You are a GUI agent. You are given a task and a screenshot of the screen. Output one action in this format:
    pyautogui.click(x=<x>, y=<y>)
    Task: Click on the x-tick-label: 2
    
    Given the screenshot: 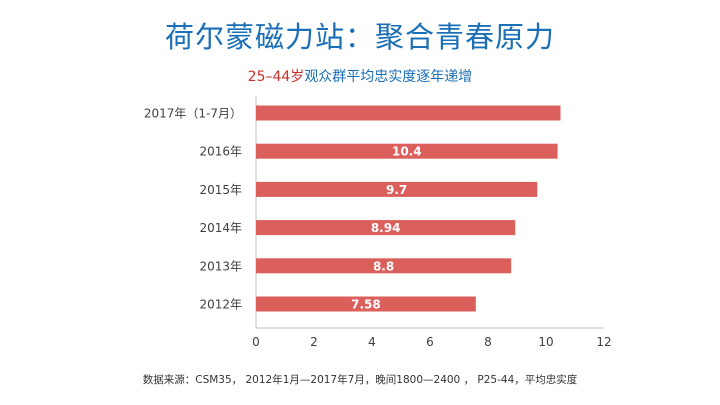 What is the action you would take?
    pyautogui.click(x=314, y=342)
    